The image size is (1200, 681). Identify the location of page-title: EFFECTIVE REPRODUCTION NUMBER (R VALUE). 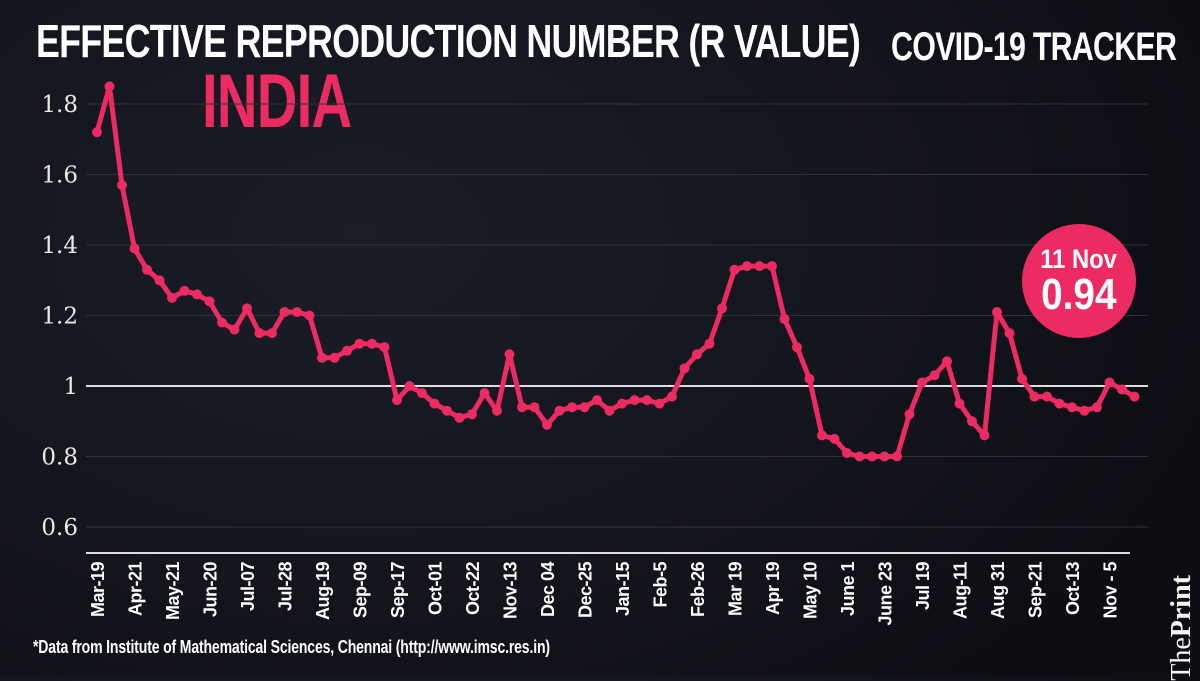
(448, 41).